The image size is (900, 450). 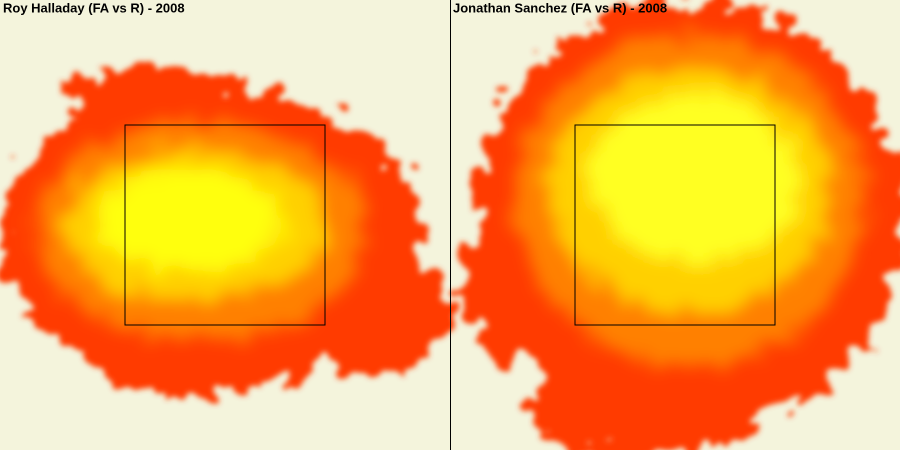 I want to click on panel-title: Roy Halladay (FA vs R) - 2008, so click(x=94, y=7).